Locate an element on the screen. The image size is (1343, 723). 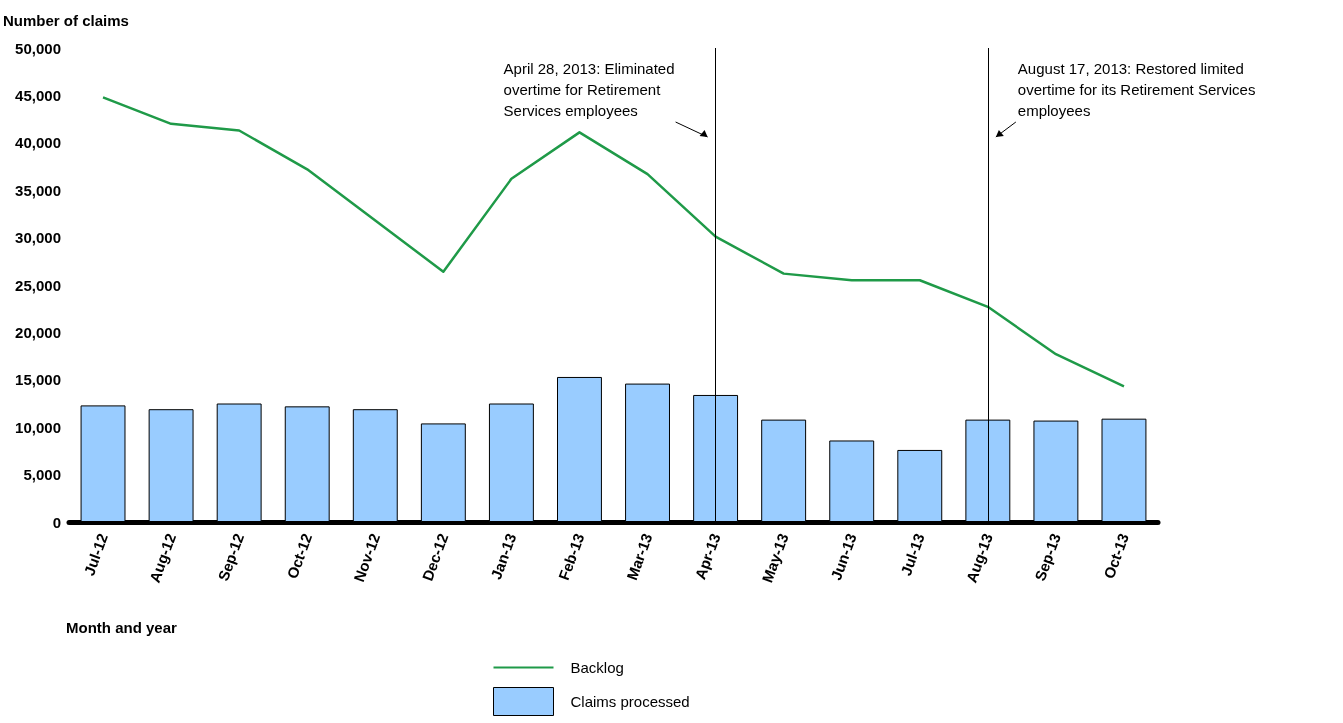
x-tick-label: Oct-13 is located at coordinates (1116, 556).